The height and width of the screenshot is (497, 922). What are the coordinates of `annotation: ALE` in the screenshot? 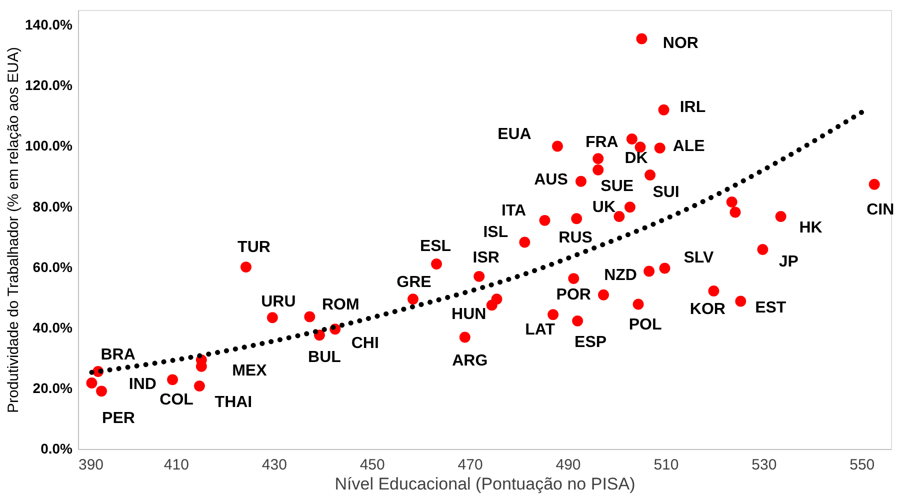 It's located at (689, 147).